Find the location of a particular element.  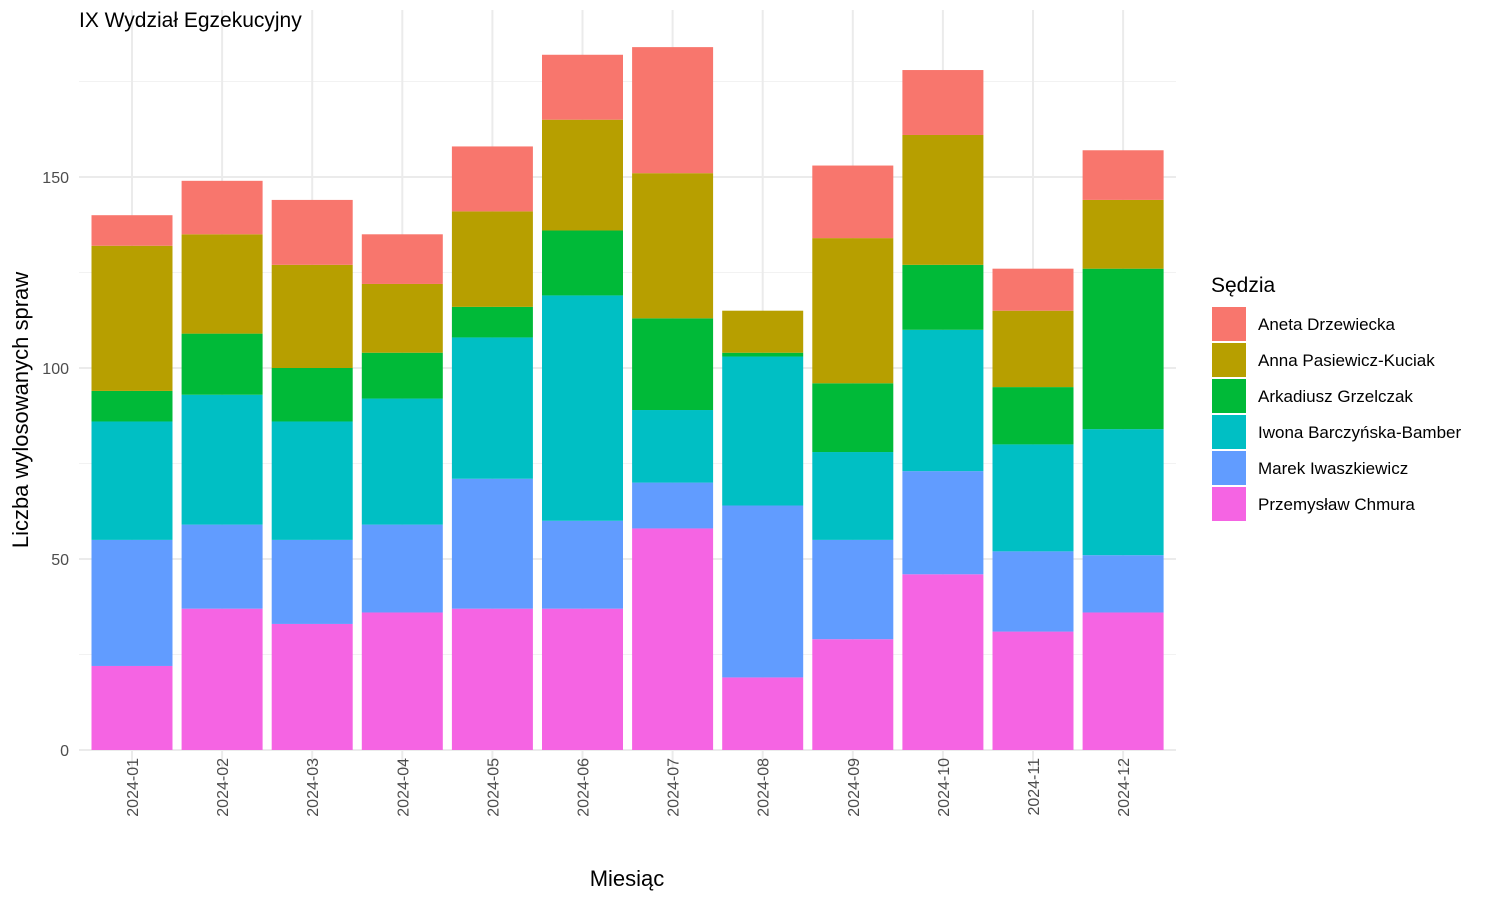

x-tick-label: 2024-10 is located at coordinates (944, 787).